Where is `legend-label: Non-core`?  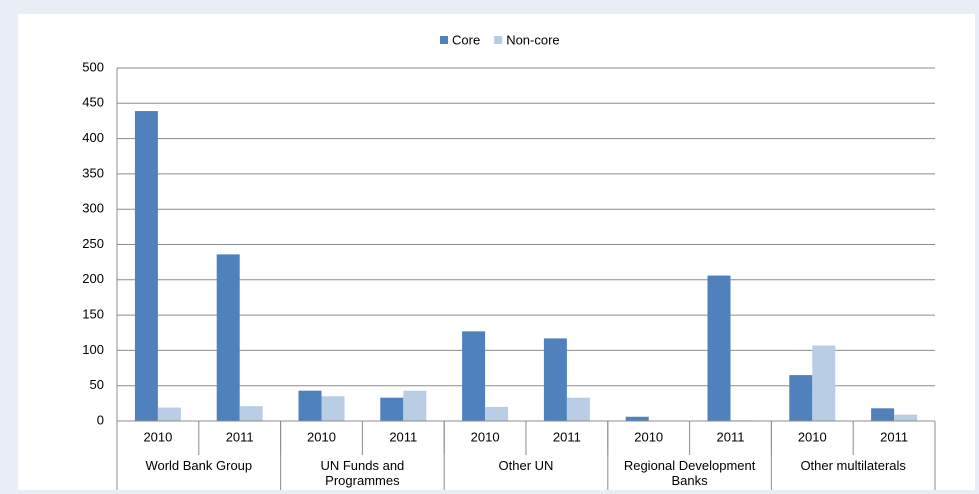 legend-label: Non-core is located at coordinates (532, 39).